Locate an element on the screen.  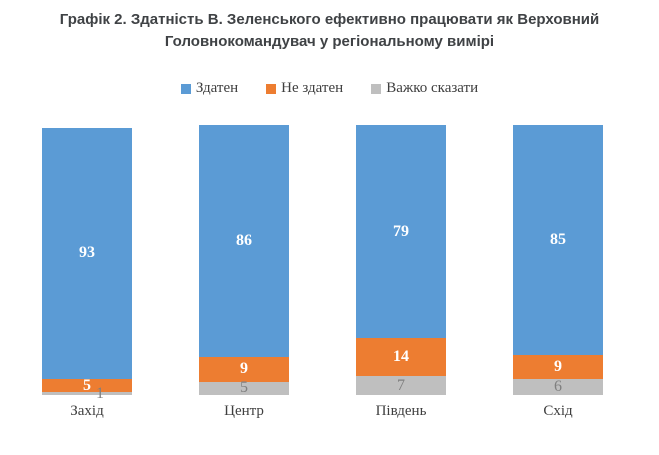
legend-item-2: Не здатен is located at coordinates (304, 88).